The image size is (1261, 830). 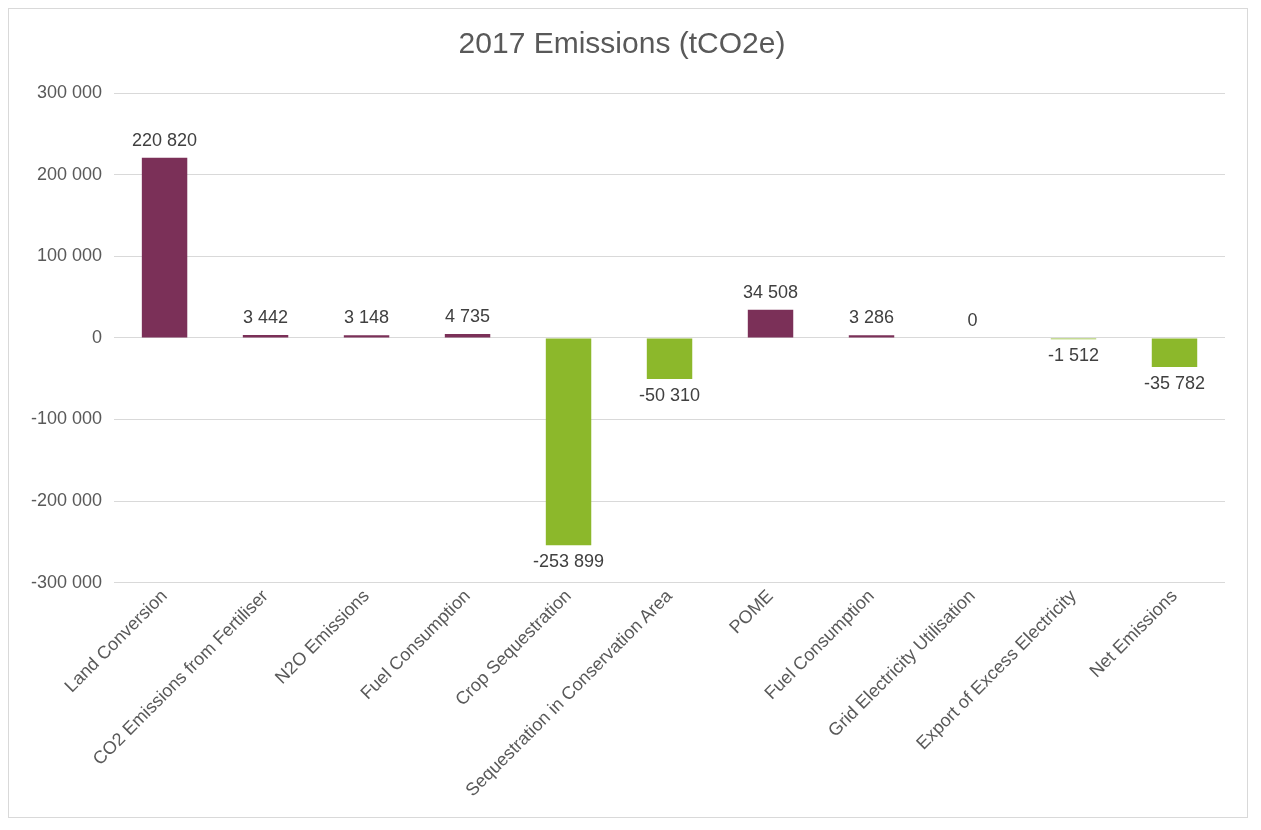 What do you see at coordinates (468, 316) in the screenshot?
I see `data-label: 4 735` at bounding box center [468, 316].